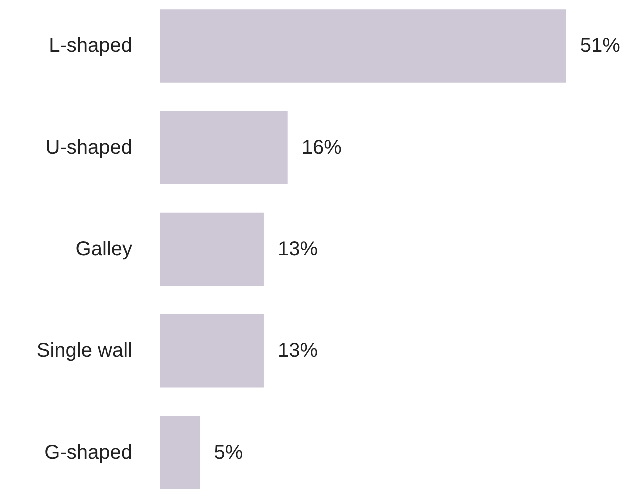 Image resolution: width=639 pixels, height=498 pixels. I want to click on data-label: 51%, so click(600, 46).